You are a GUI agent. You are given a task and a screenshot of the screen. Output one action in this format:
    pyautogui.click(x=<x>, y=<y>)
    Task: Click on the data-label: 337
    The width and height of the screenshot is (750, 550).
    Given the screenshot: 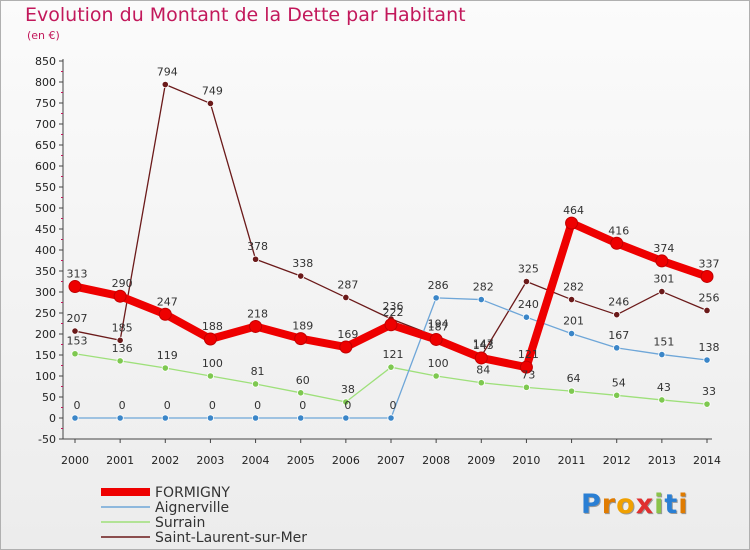 What is the action you would take?
    pyautogui.click(x=709, y=263)
    